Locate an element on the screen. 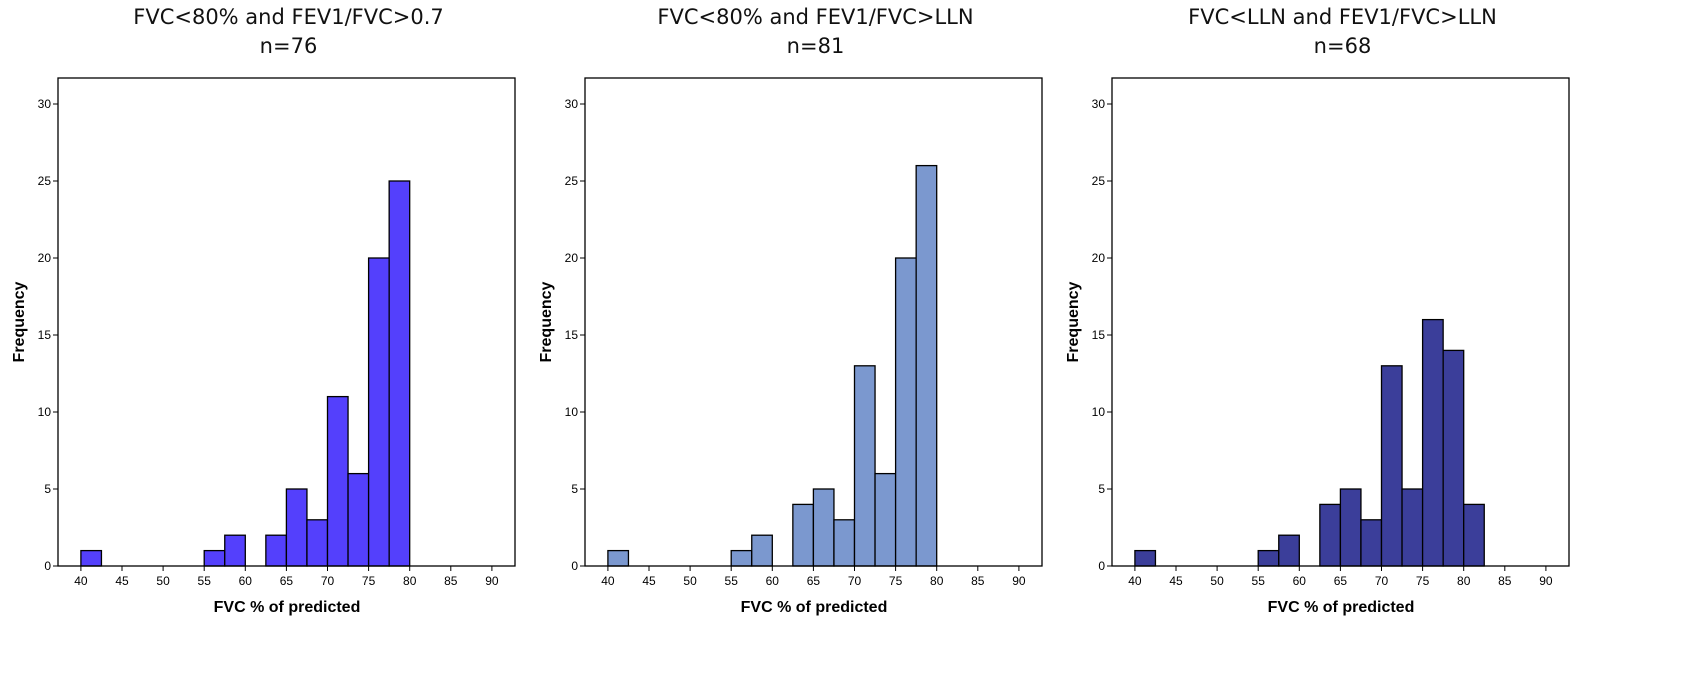 This screenshot has width=1707, height=675. chart-title: FVC<80% and FEV1/FVC>LLN is located at coordinates (815, 17).